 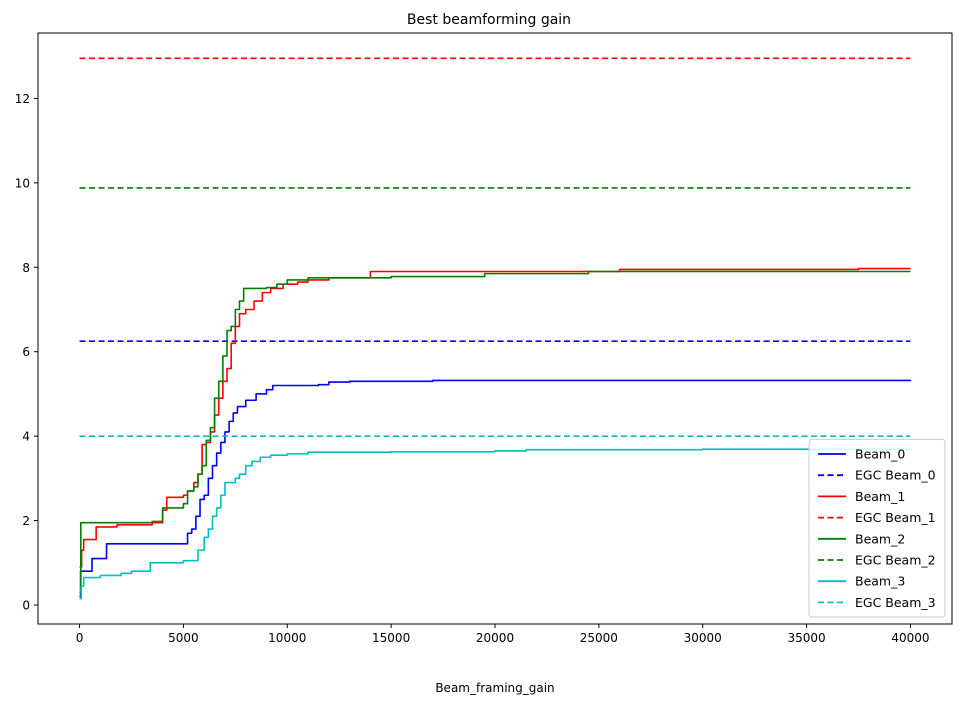 What do you see at coordinates (391, 638) in the screenshot?
I see `x-tick-label: 15000` at bounding box center [391, 638].